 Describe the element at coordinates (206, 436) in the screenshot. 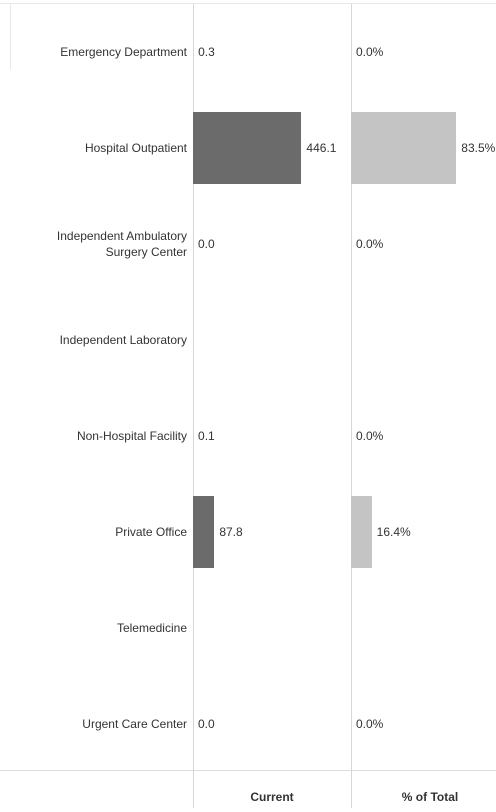

I see `value-label: 0.1` at that location.